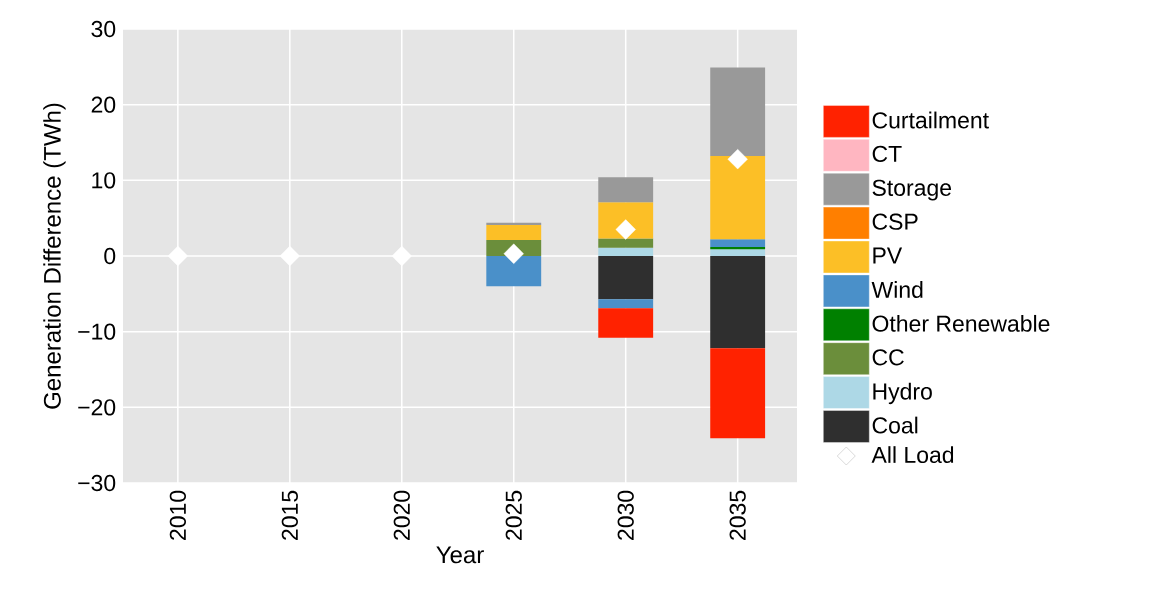 This screenshot has height=609, width=1161. What do you see at coordinates (54, 256) in the screenshot?
I see `y-axis-title: Generation Difference (TWh)` at bounding box center [54, 256].